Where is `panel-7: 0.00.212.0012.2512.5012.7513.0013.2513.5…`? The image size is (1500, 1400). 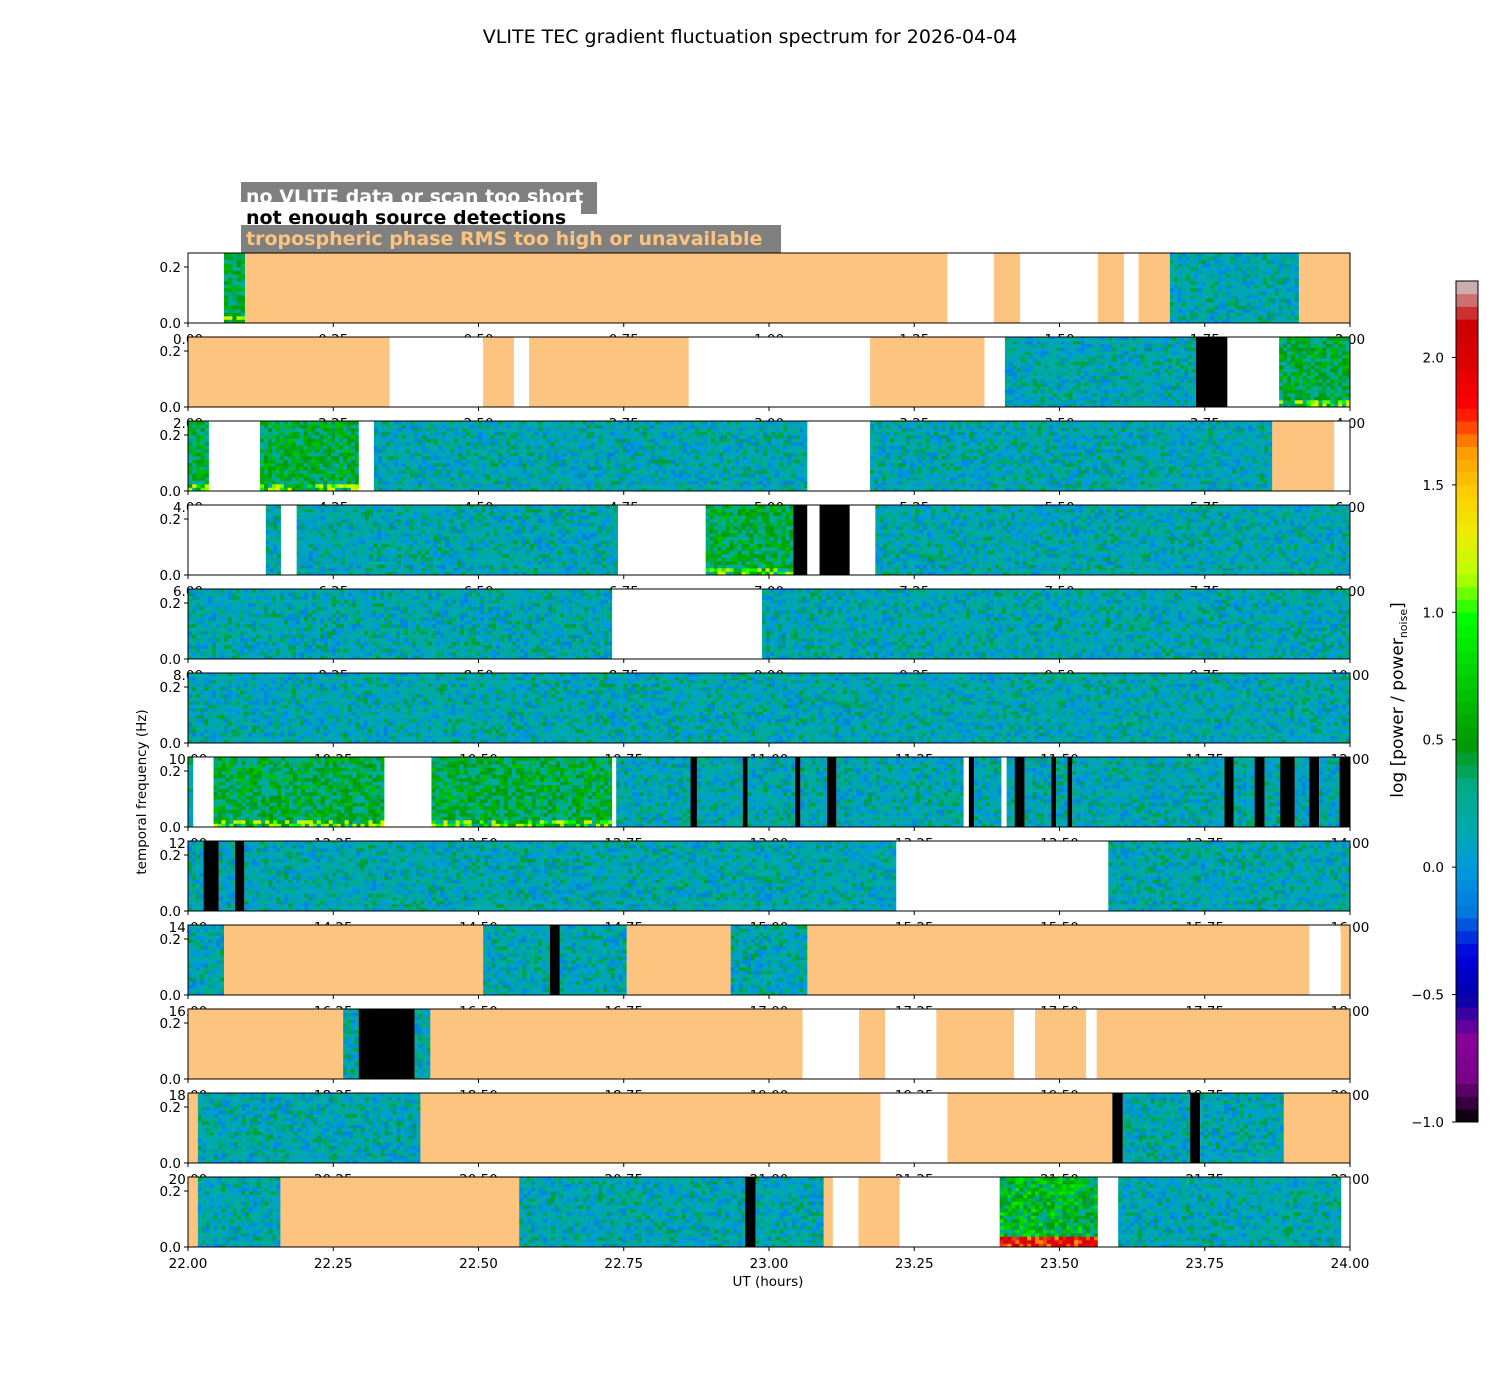
panel-7: 0.00.212.0012.2512.5012.7513.0013.2513.5… is located at coordinates (764, 804).